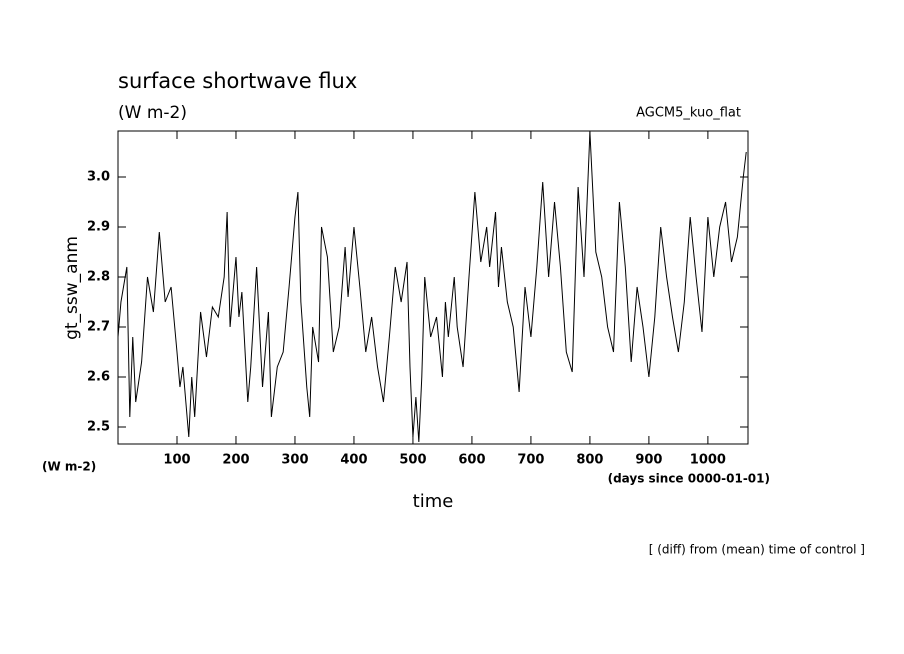 The image size is (904, 654). Describe the element at coordinates (69, 467) in the screenshot. I see `y-units: (W m-2)` at that location.